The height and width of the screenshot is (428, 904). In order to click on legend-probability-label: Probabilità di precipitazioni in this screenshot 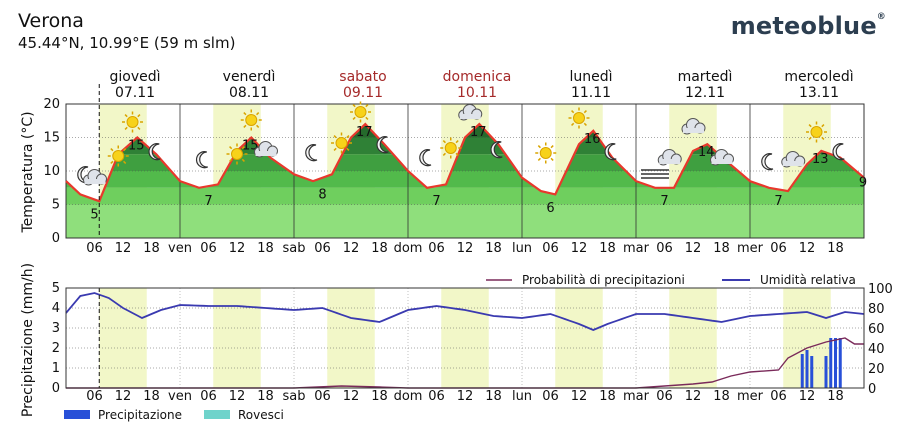, I will do `click(603, 280)`.